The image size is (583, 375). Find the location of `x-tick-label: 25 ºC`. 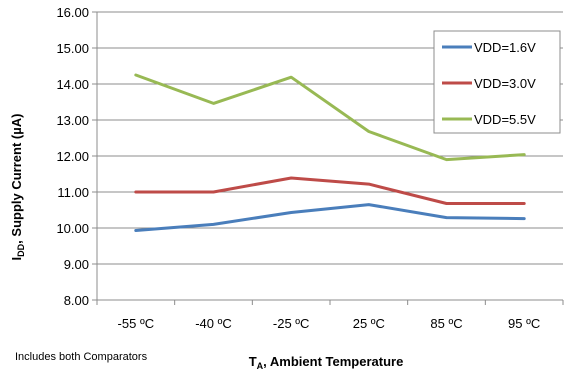

x-tick-label: 25 ºC is located at coordinates (369, 323).